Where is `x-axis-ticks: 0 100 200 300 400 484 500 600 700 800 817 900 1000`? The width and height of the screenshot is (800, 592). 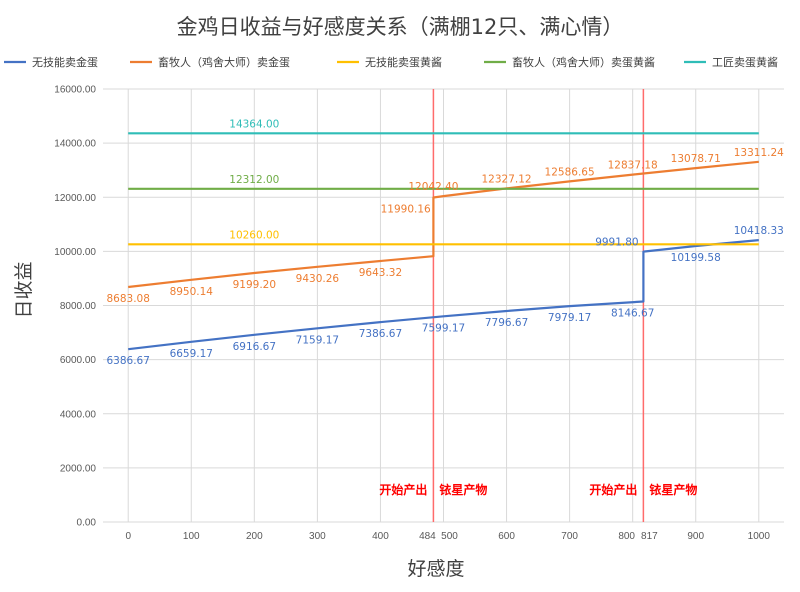 x-axis-ticks: 0 100 200 300 400 484 500 600 700 800 817 900 1000 is located at coordinates (447, 536).